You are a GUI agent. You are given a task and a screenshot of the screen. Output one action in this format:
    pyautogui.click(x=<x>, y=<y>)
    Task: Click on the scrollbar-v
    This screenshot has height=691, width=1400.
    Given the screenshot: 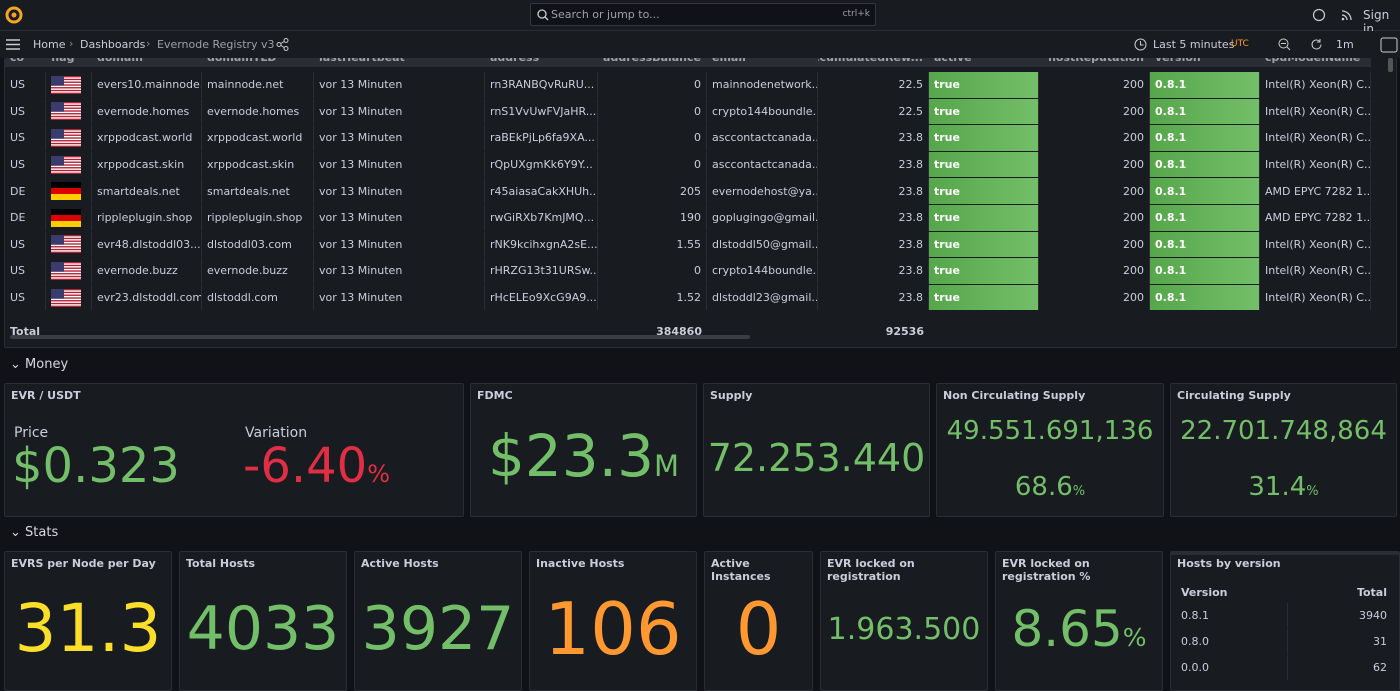 What is the action you would take?
    pyautogui.click(x=1390, y=65)
    